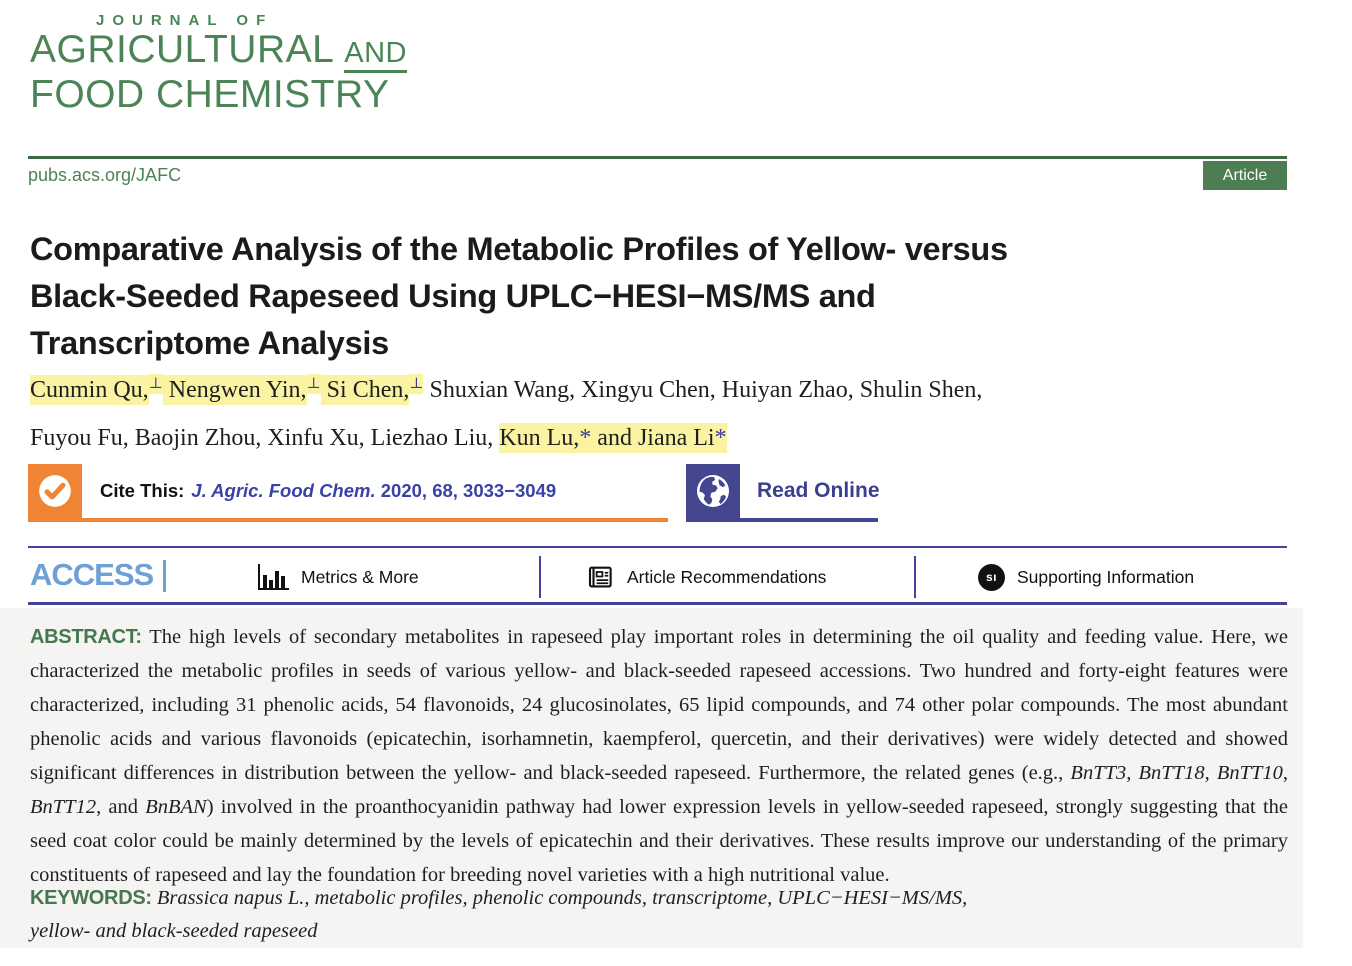 The height and width of the screenshot is (966, 1352). I want to click on title-line-3: Transcriptome Analysis, so click(209, 343).